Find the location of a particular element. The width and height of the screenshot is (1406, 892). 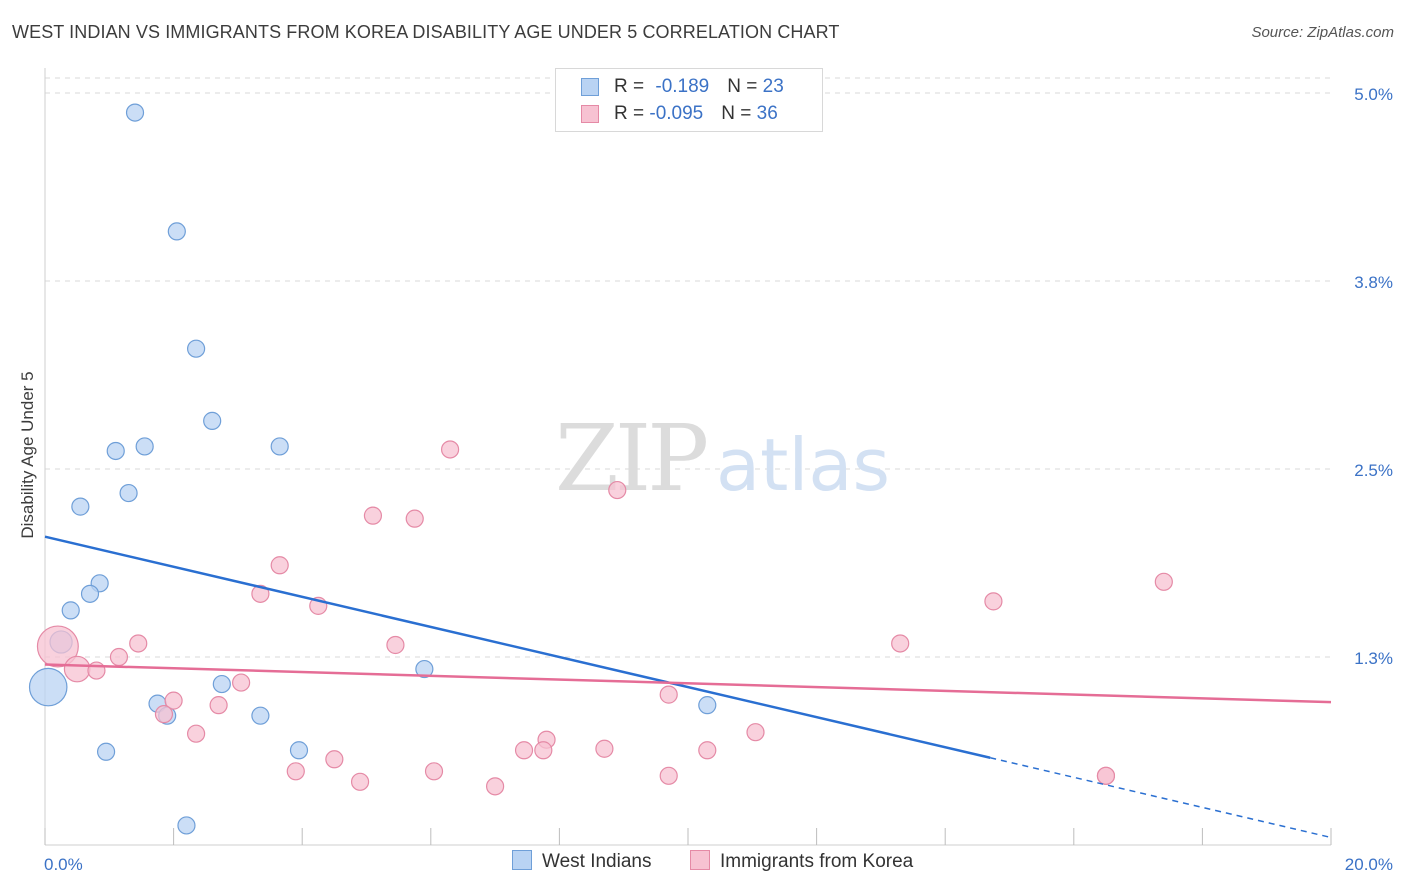

y-tick-label: 1.3% is located at coordinates (1373, 658).